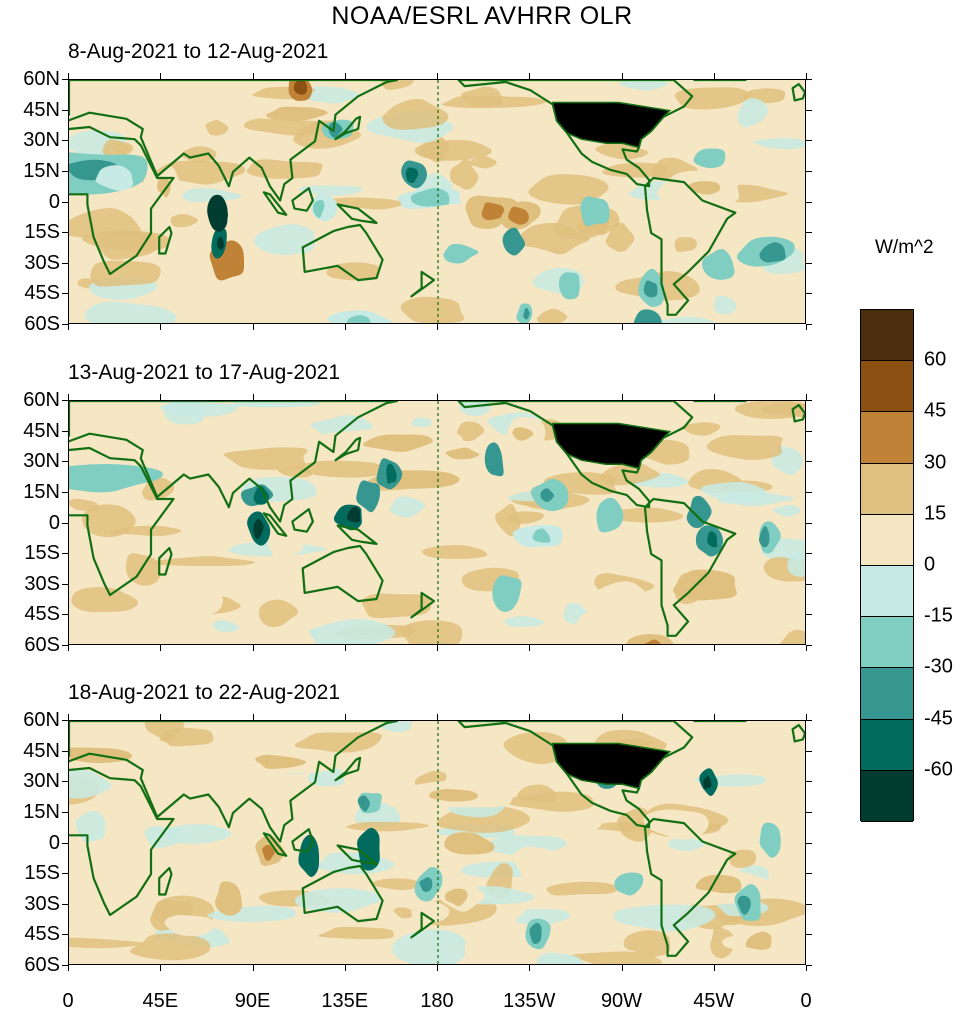 This screenshot has width=964, height=1013. I want to click on longitude-tick-label: 45E, so click(160, 1001).